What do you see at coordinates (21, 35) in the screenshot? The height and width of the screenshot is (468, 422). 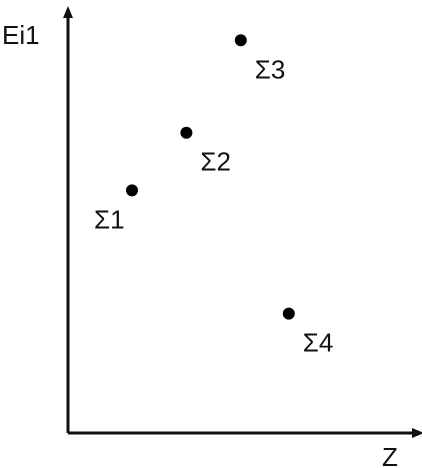 I see `y-axis-label: Ei1` at bounding box center [21, 35].